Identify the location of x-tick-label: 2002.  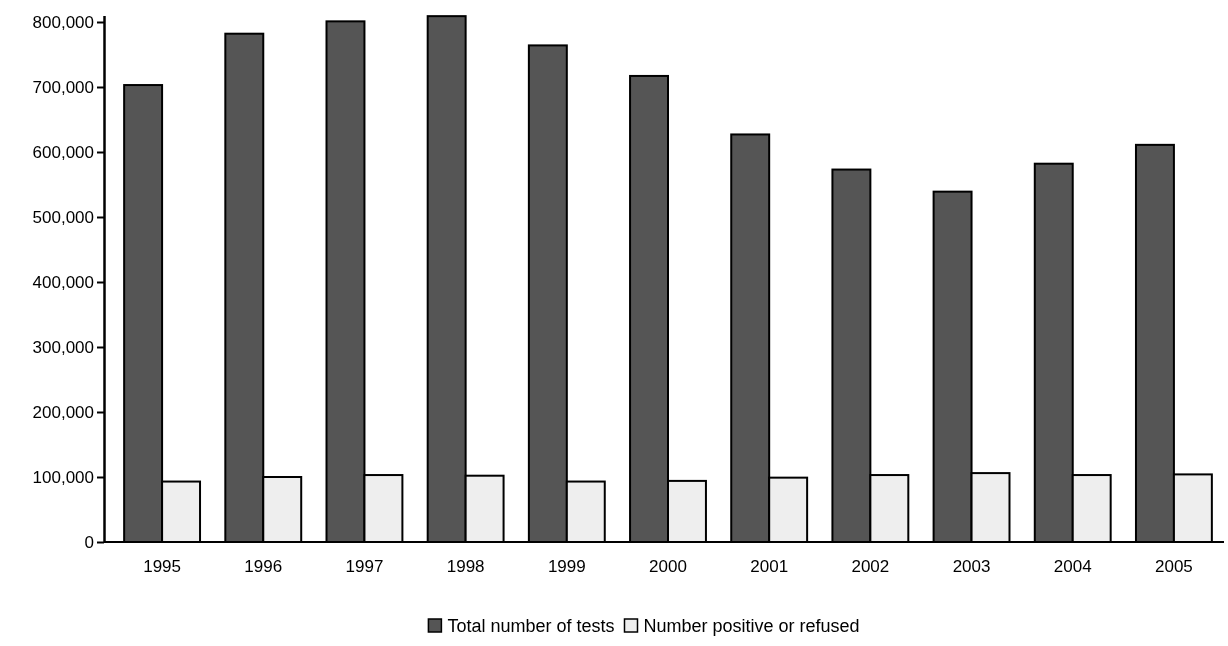
(870, 567).